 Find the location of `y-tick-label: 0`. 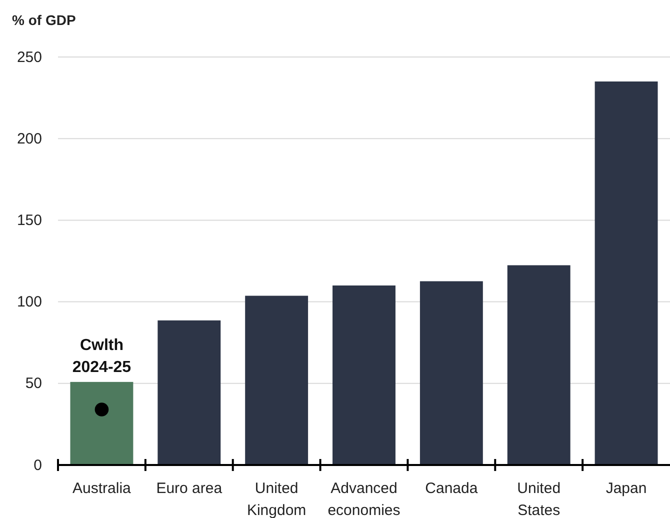

y-tick-label: 0 is located at coordinates (38, 465).